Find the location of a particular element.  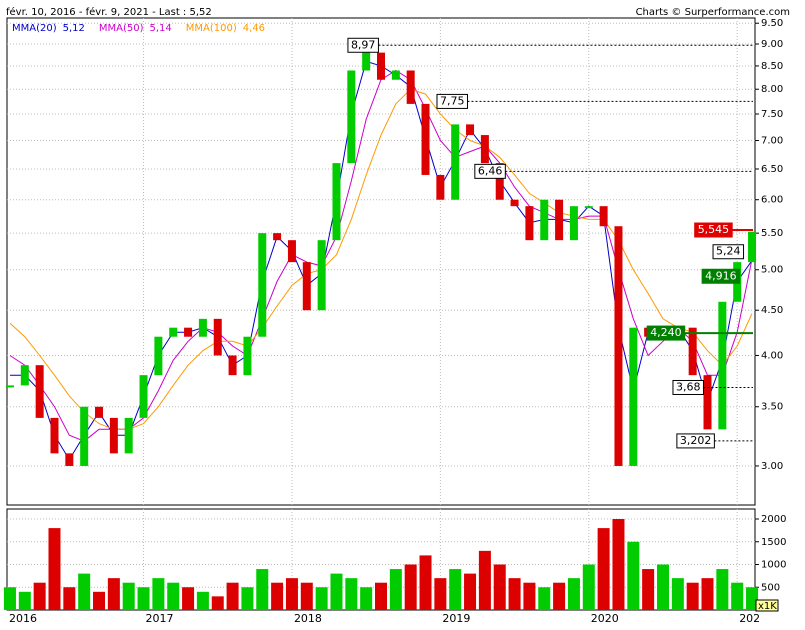

x-tick-label: 2018 is located at coordinates (308, 618).